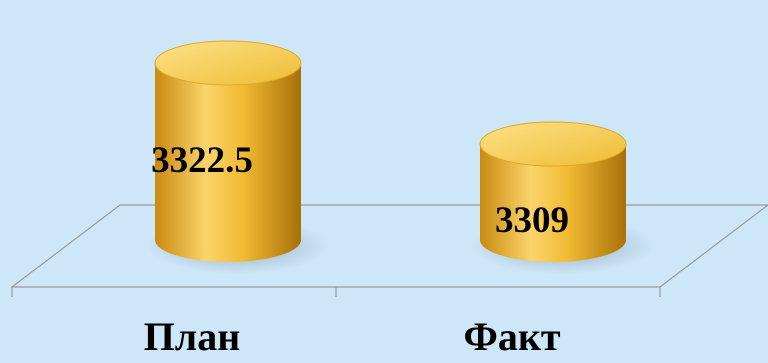  I want to click on x-axis-tick-label: Факт, so click(511, 336).